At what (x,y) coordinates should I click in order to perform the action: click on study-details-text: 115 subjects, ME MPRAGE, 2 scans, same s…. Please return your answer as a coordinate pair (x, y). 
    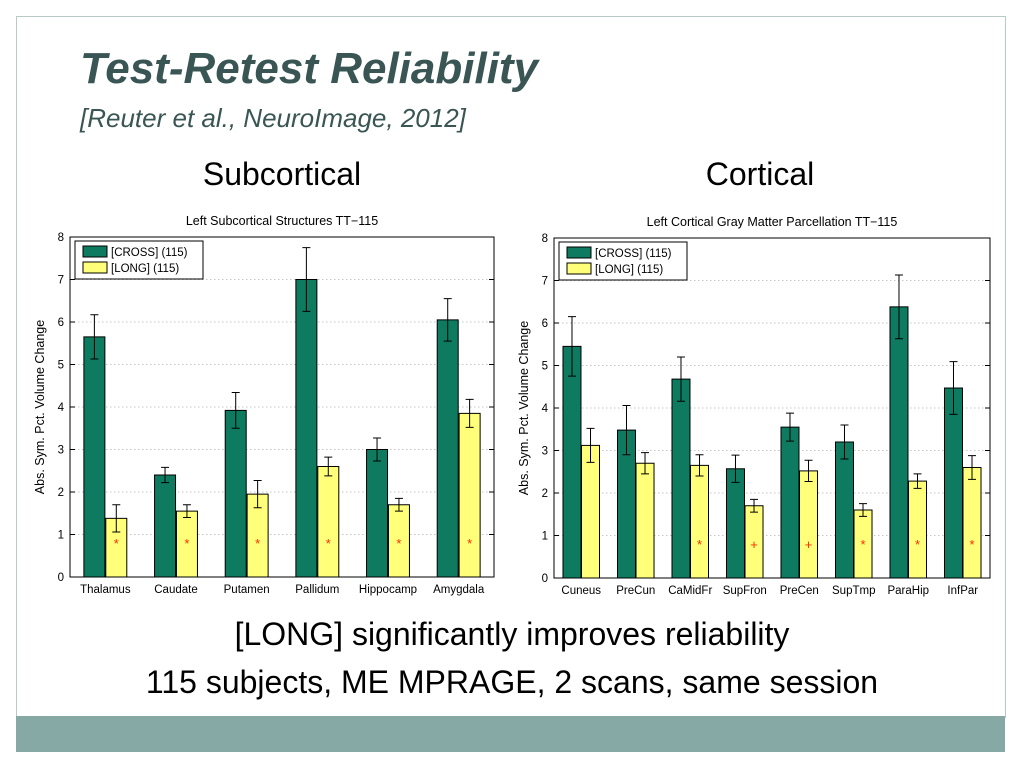
    Looking at the image, I should click on (512, 682).